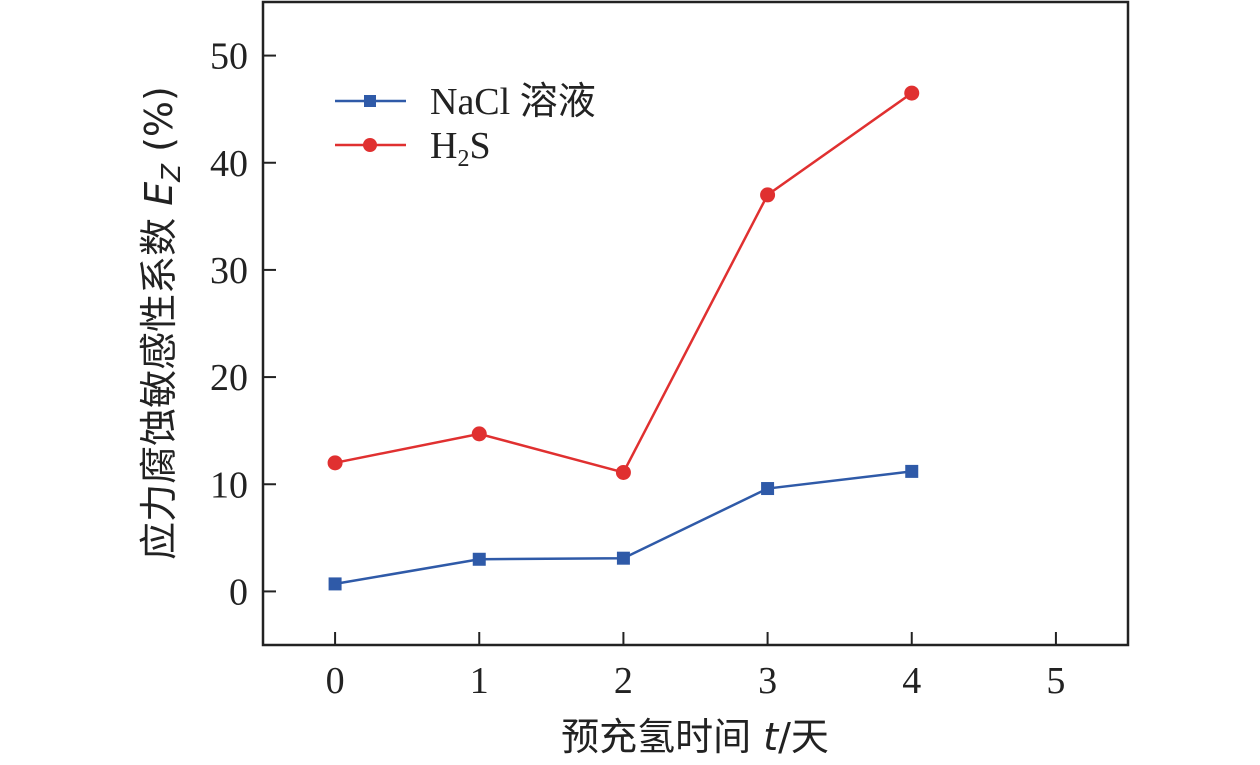  I want to click on x-axis-var: t, so click(771, 737).